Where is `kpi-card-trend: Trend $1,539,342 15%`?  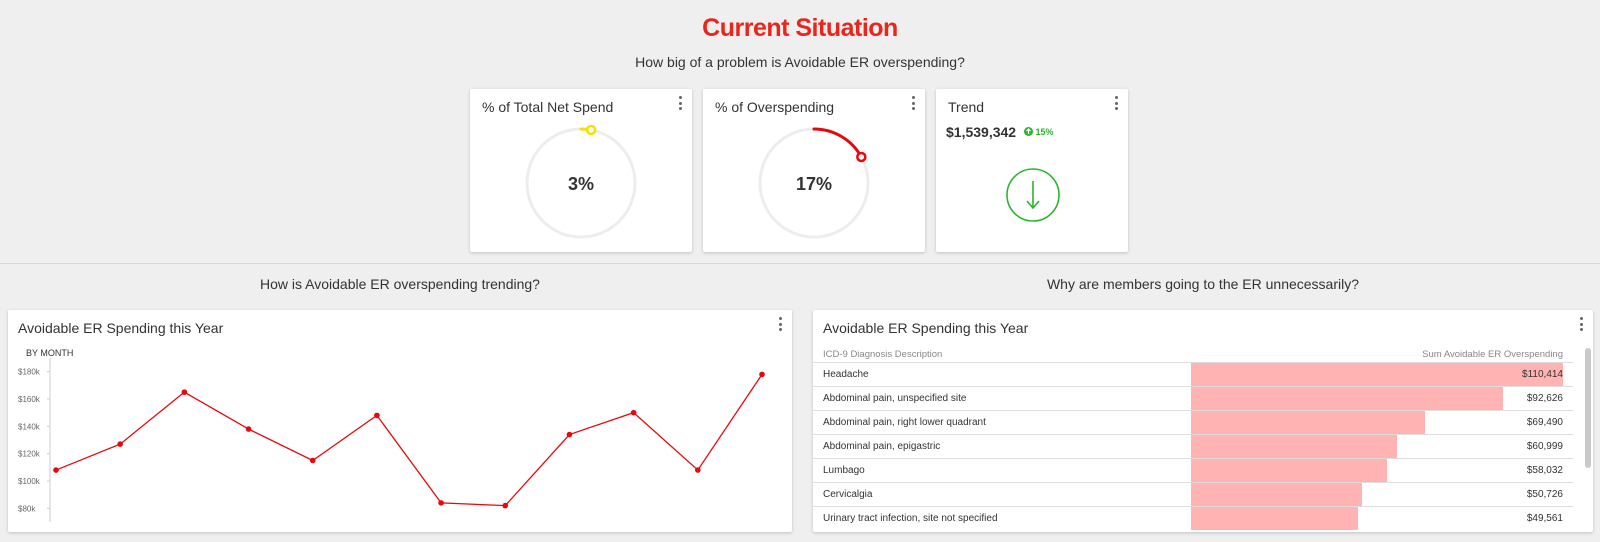
kpi-card-trend: Trend $1,539,342 15% is located at coordinates (1032, 170).